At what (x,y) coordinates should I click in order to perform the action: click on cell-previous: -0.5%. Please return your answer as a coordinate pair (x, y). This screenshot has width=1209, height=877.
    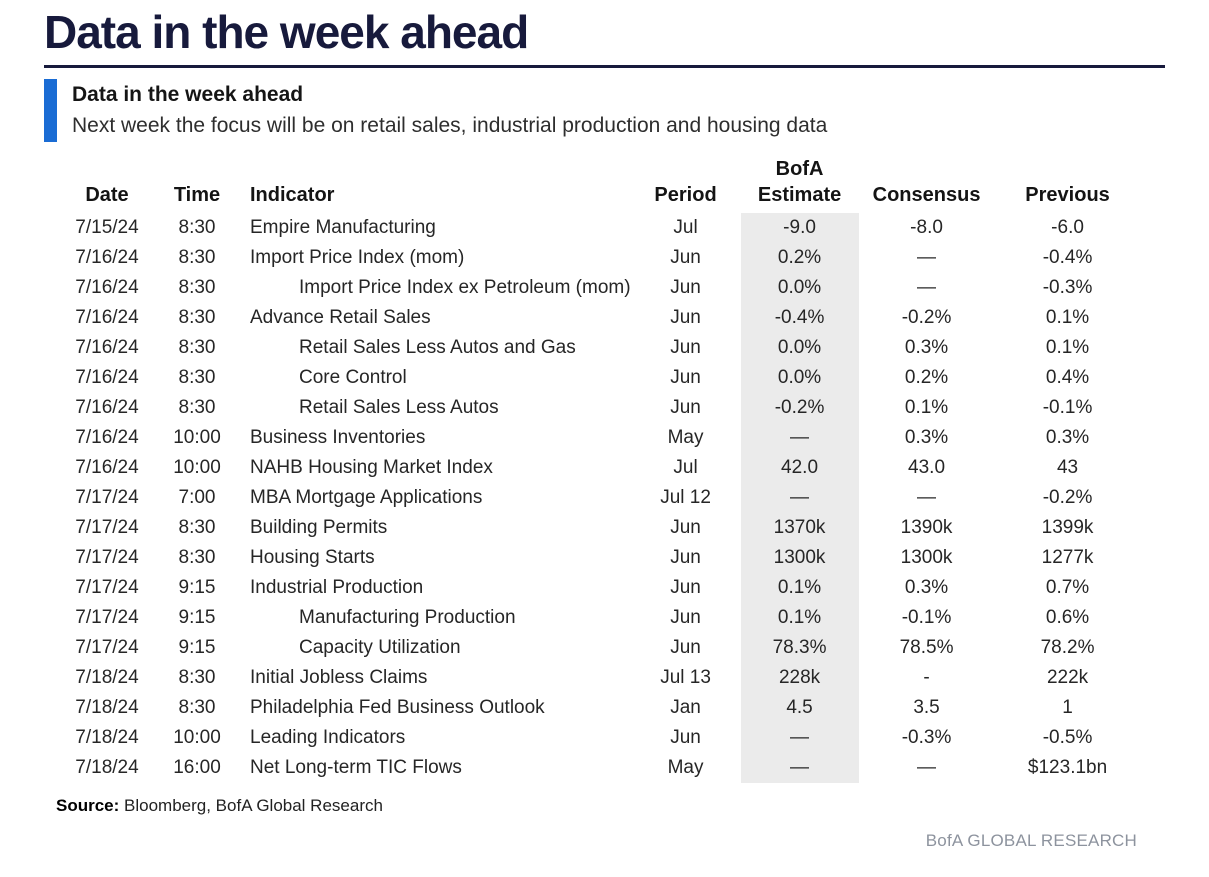
    Looking at the image, I should click on (1067, 738).